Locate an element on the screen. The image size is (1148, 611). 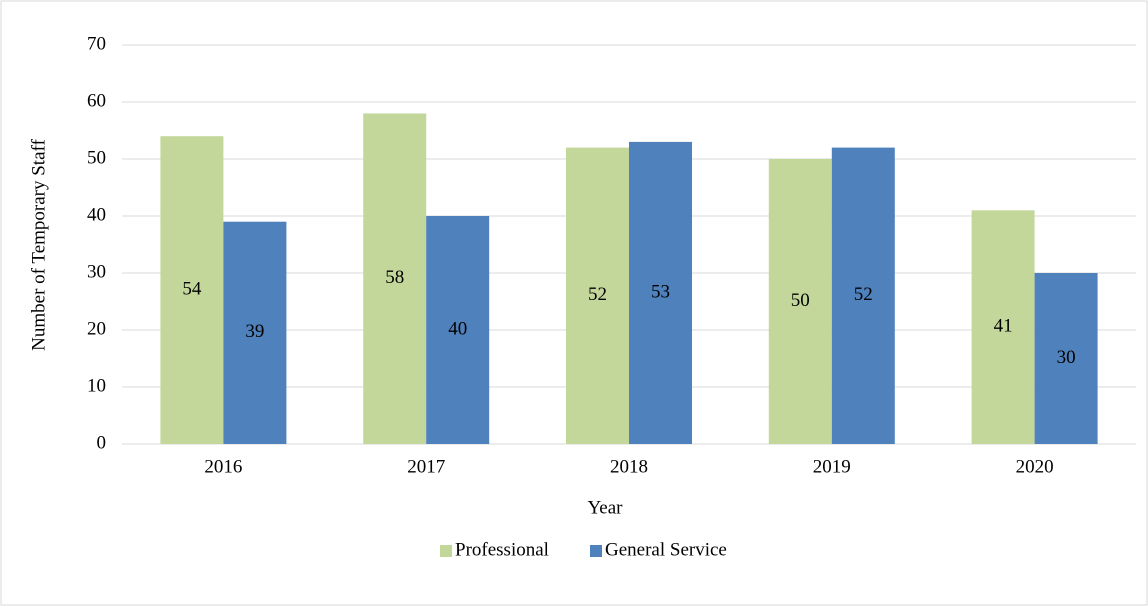
y-tick-label: 60 is located at coordinates (96, 100).